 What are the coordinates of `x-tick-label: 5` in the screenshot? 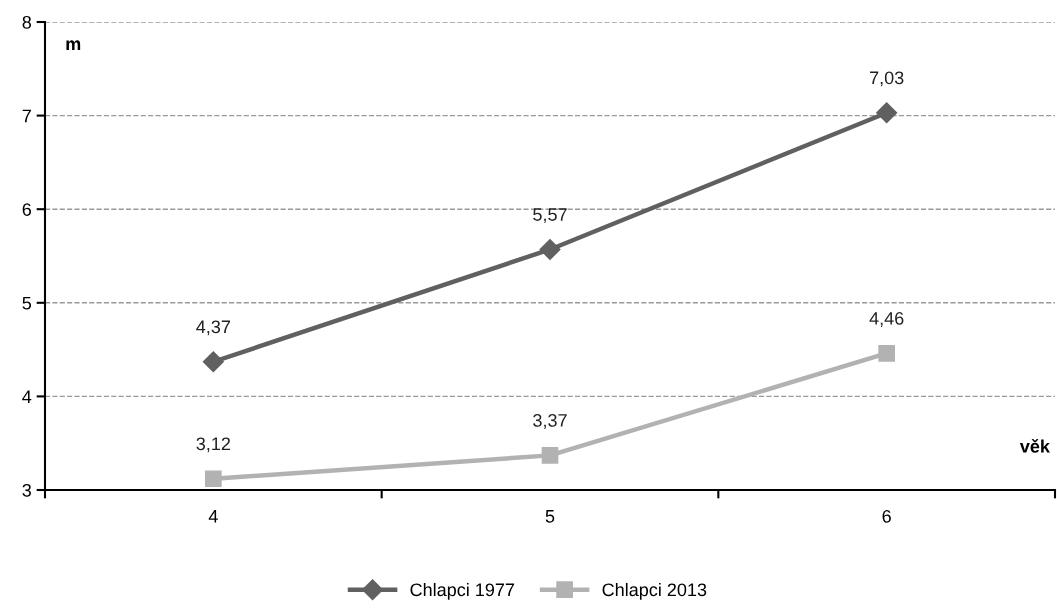 It's located at (550, 516).